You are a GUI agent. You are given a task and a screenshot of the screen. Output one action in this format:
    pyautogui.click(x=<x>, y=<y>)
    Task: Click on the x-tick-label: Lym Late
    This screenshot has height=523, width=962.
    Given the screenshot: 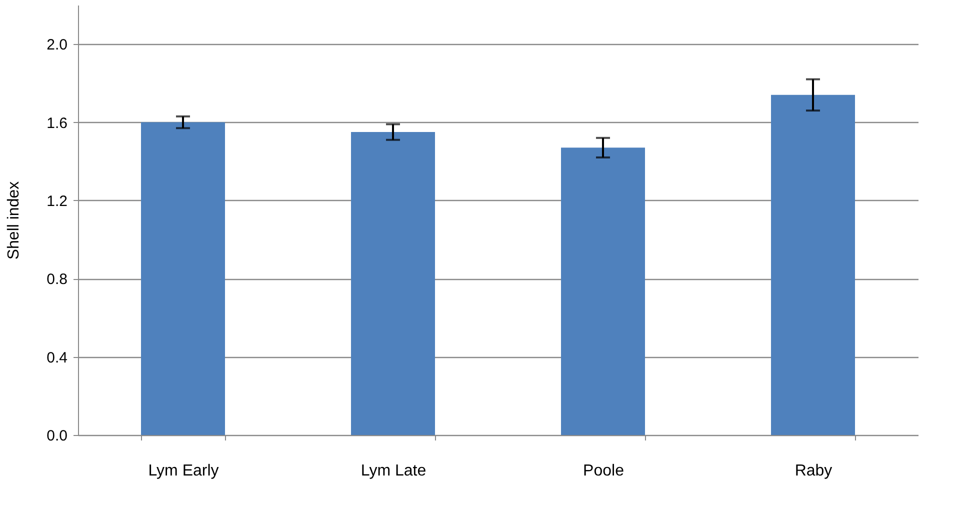 What is the action you would take?
    pyautogui.click(x=393, y=471)
    